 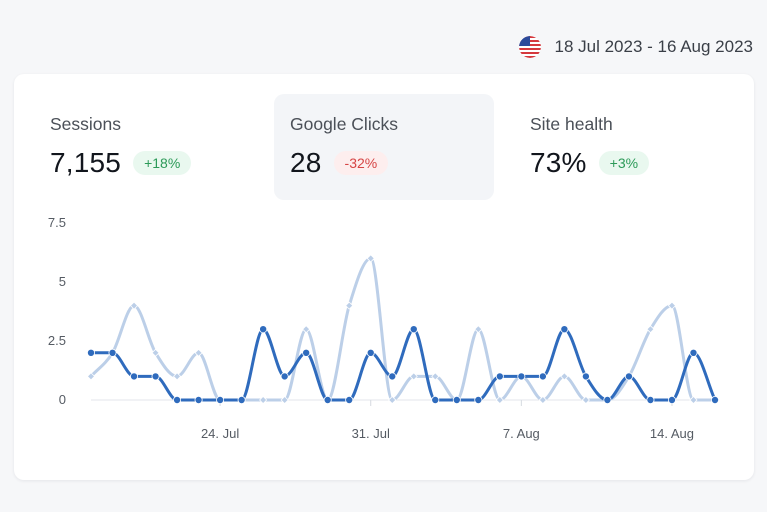 I want to click on us-flag-icon, so click(x=529, y=47).